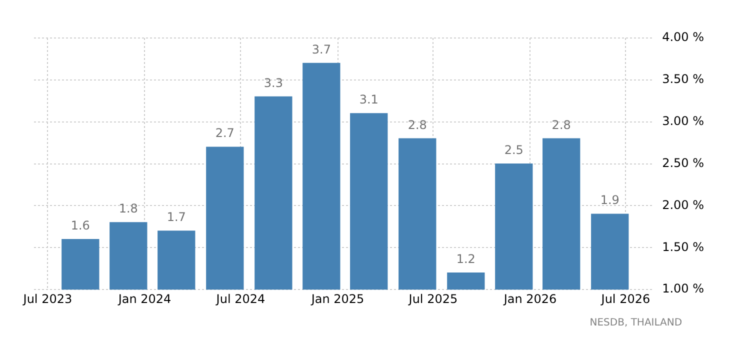  What do you see at coordinates (466, 259) in the screenshot?
I see `data-label: 1.2` at bounding box center [466, 259].